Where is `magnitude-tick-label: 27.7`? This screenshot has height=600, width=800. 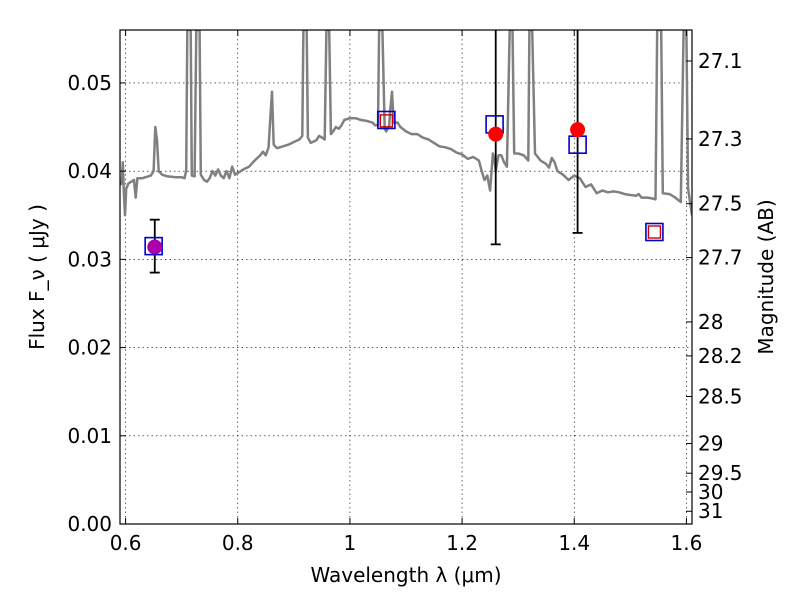
magnitude-tick-label: 27.7 is located at coordinates (720, 258).